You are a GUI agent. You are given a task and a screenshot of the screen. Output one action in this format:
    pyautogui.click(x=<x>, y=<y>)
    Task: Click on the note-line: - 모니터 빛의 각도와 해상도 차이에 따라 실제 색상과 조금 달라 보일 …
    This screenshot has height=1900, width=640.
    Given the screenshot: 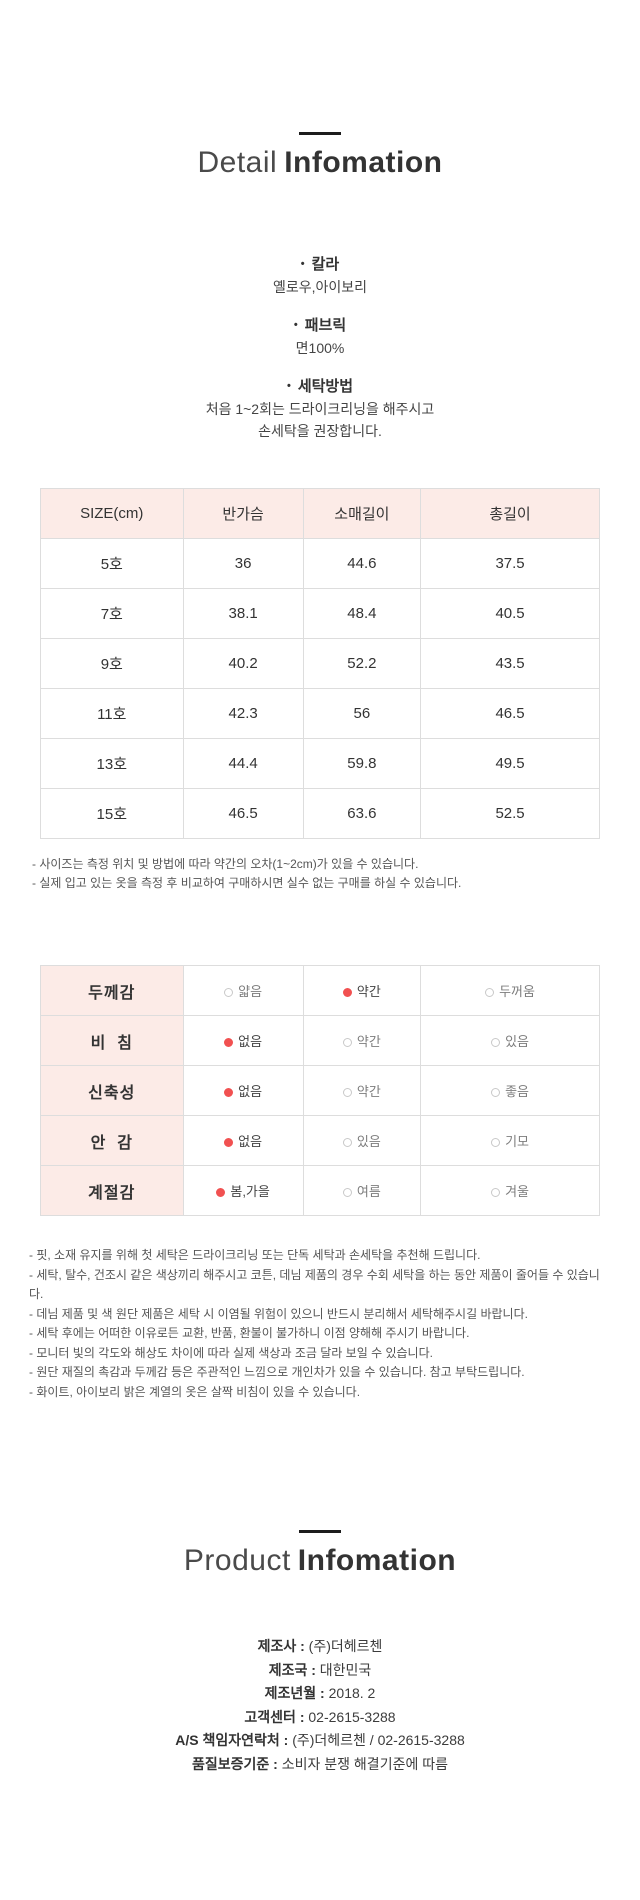 What is the action you would take?
    pyautogui.click(x=231, y=1352)
    